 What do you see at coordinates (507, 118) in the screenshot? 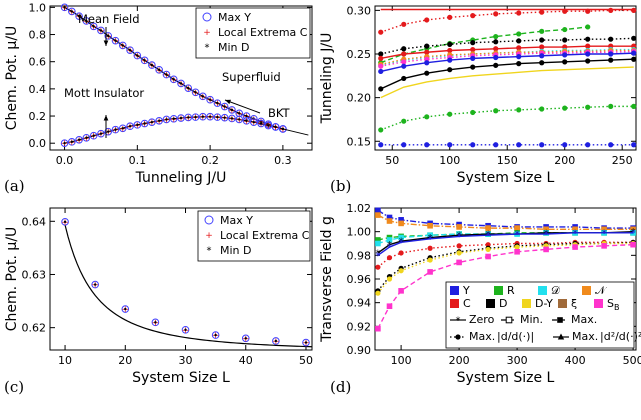
I see `series-11-line` at bounding box center [507, 118].